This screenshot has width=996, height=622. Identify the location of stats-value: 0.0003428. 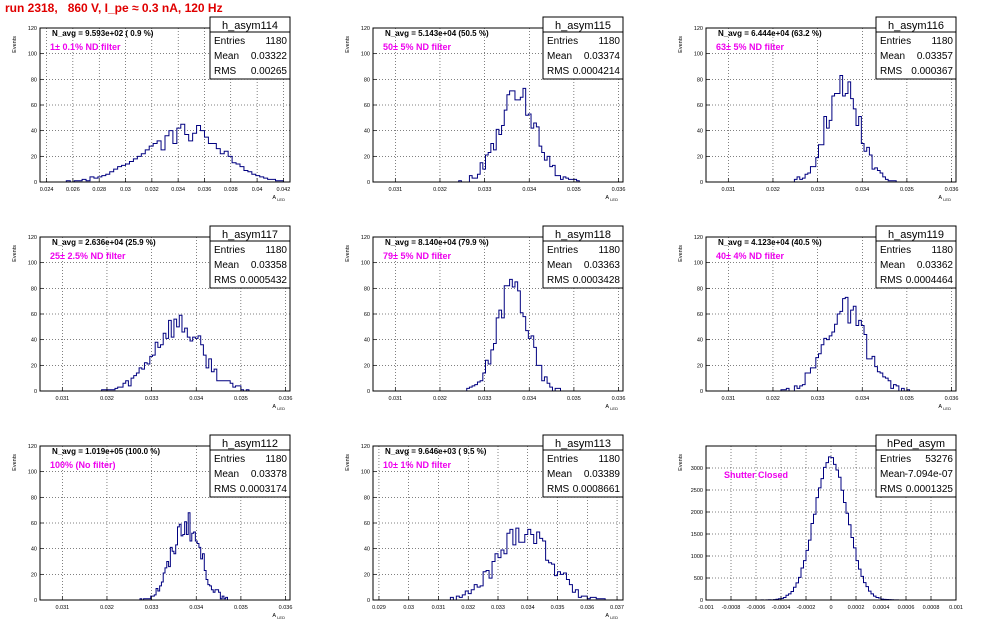
(597, 280).